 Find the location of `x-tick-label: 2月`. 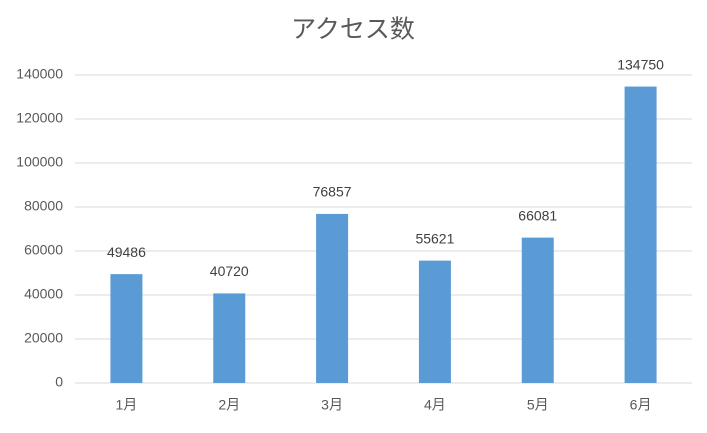

x-tick-label: 2月 is located at coordinates (229, 405).